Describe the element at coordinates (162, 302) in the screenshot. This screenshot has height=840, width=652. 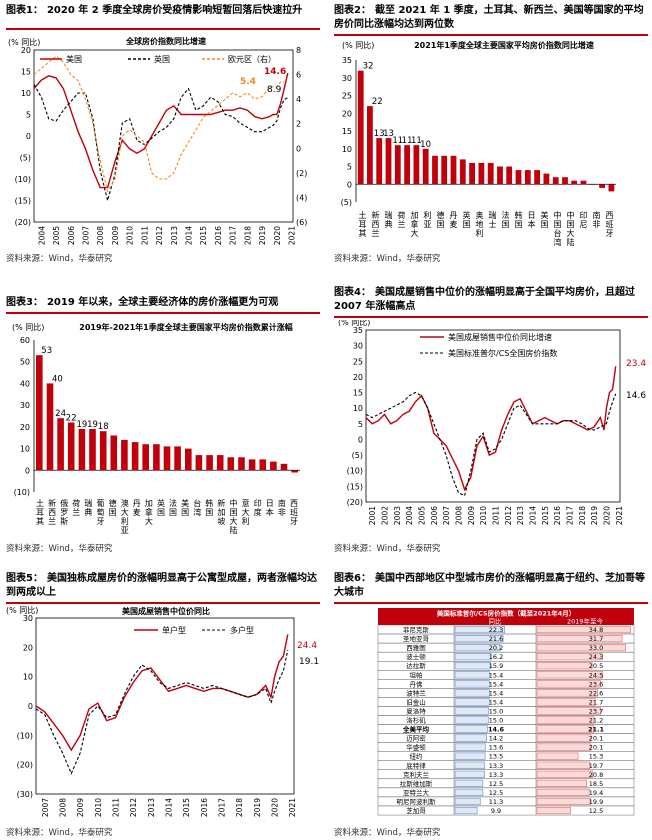
I see `figure-title: 2019 年以来，全球主要经济体的房价涨幅更为可观` at that location.